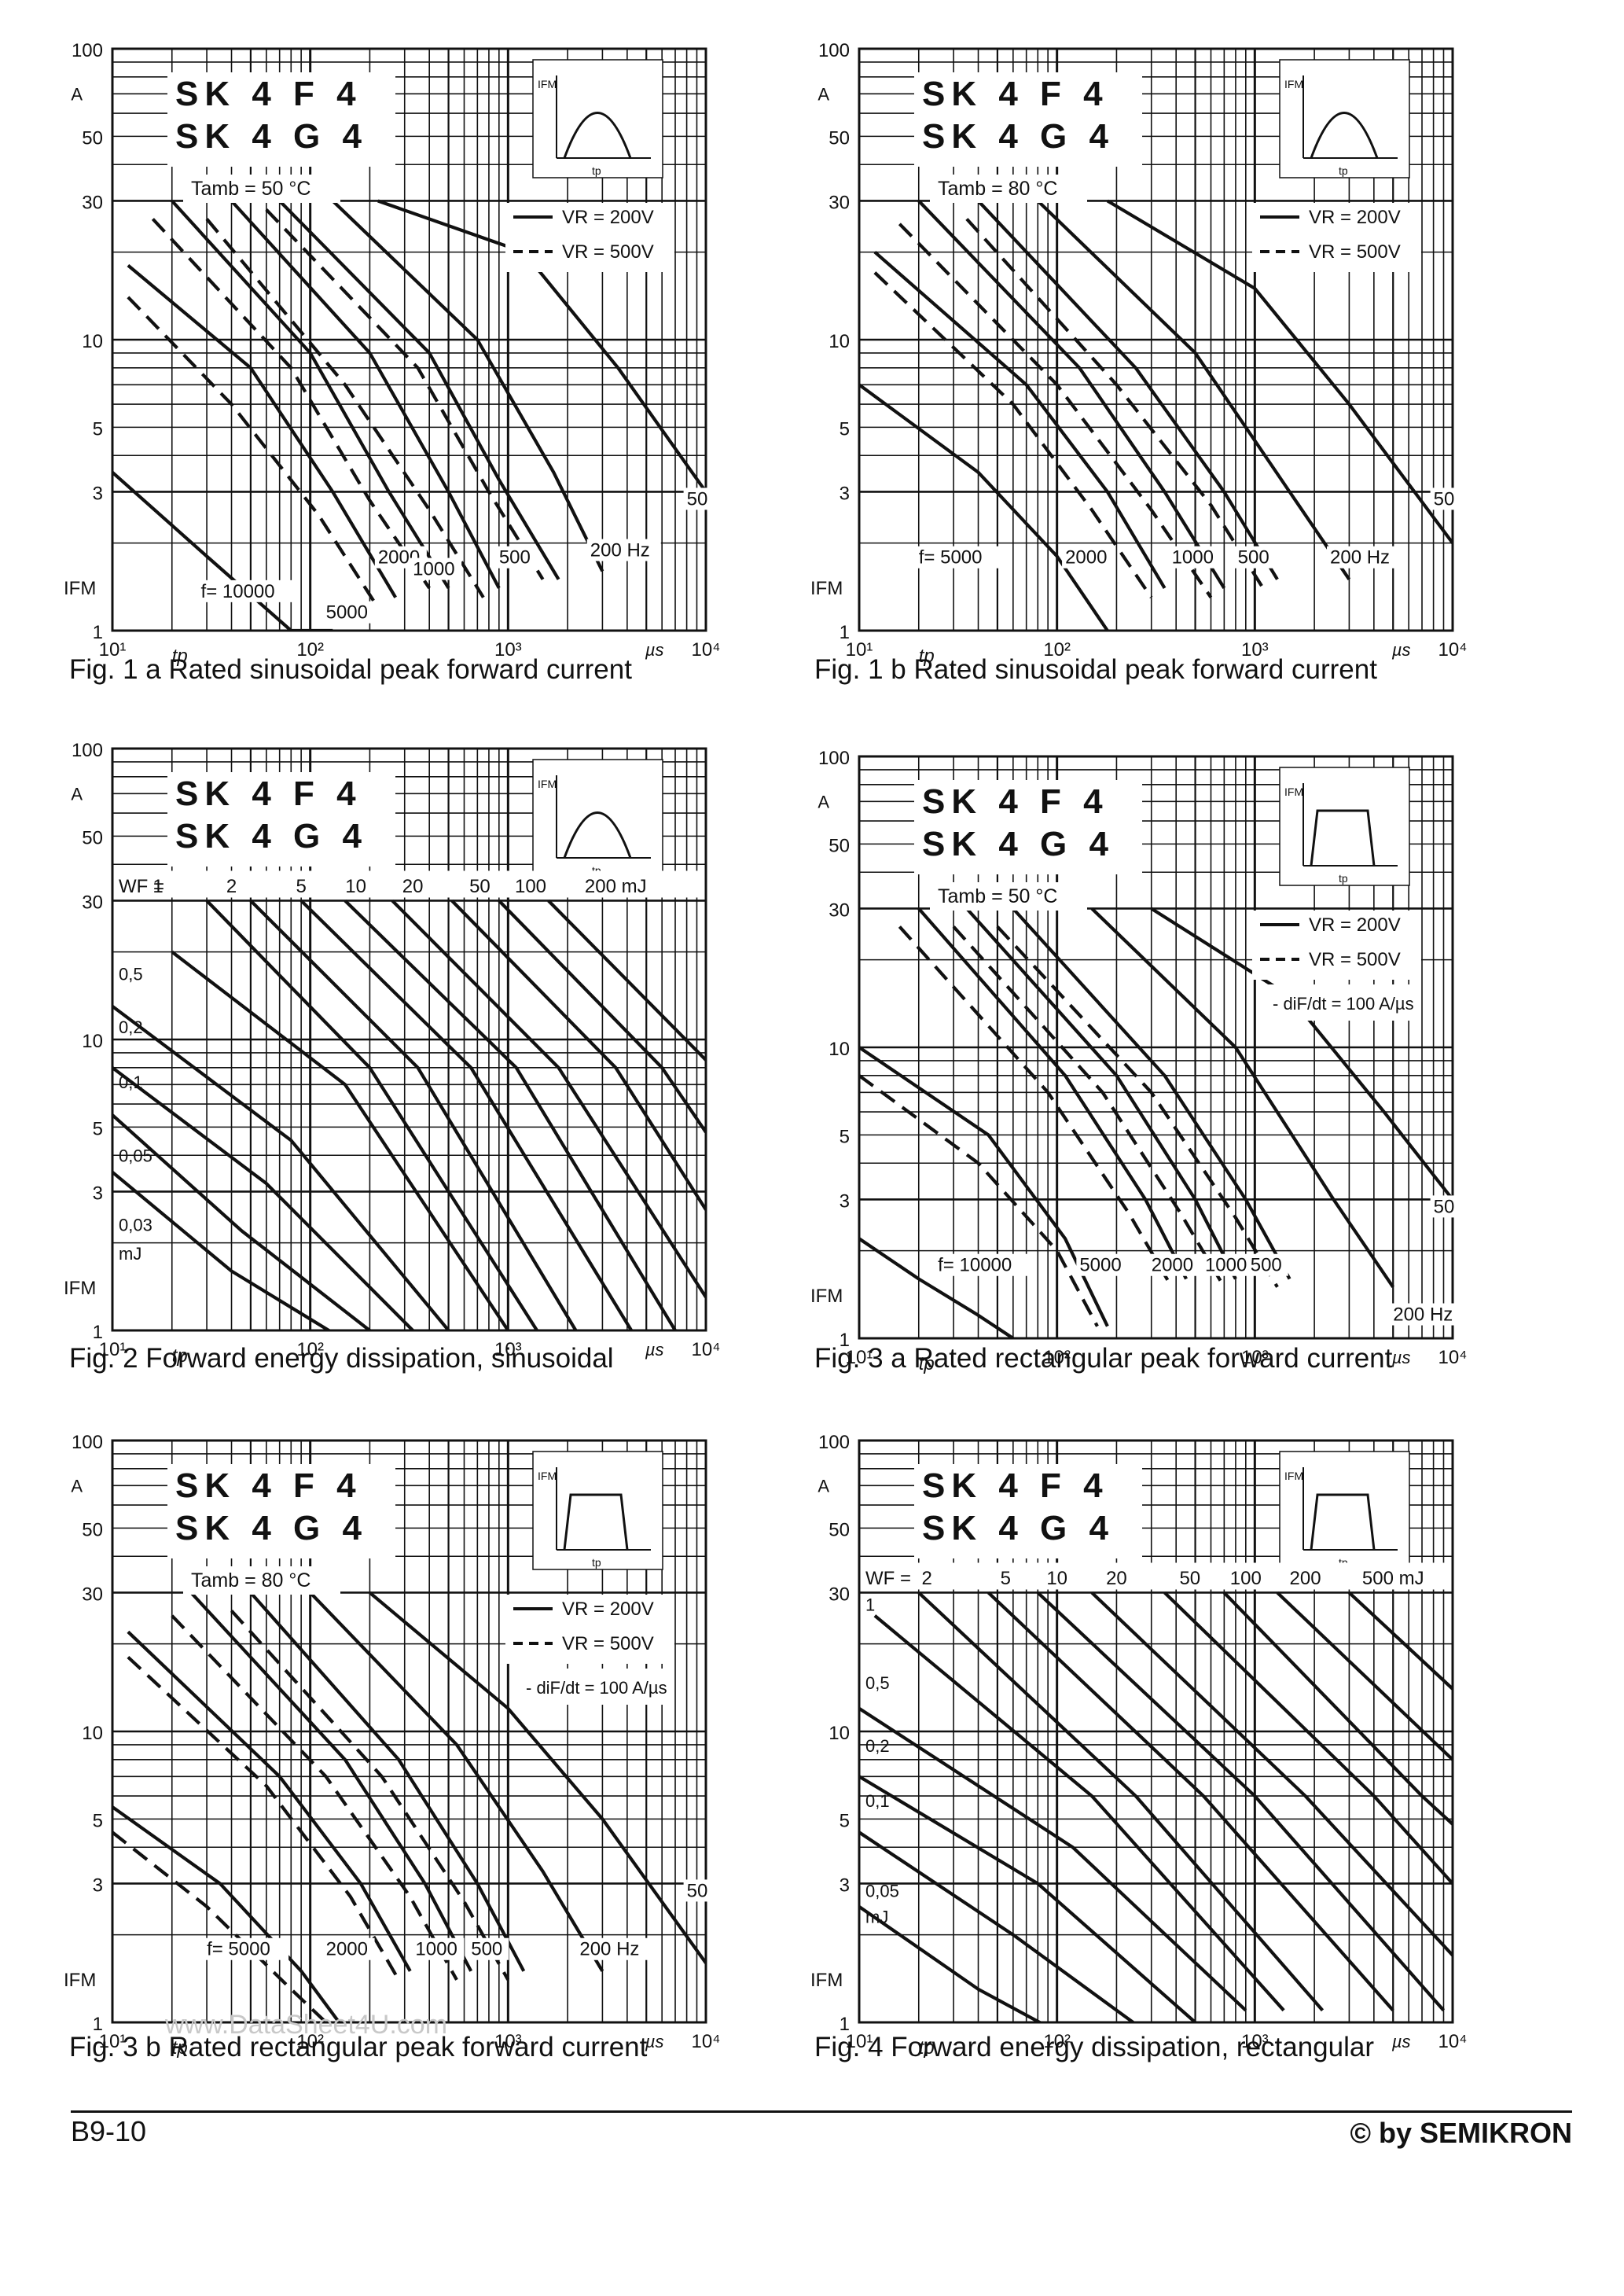 The height and width of the screenshot is (2296, 1624). Describe the element at coordinates (1187, 528) in the screenshot. I see `frequency-labels: f= 5000 2000 1000 500 200 Hz 50` at that location.